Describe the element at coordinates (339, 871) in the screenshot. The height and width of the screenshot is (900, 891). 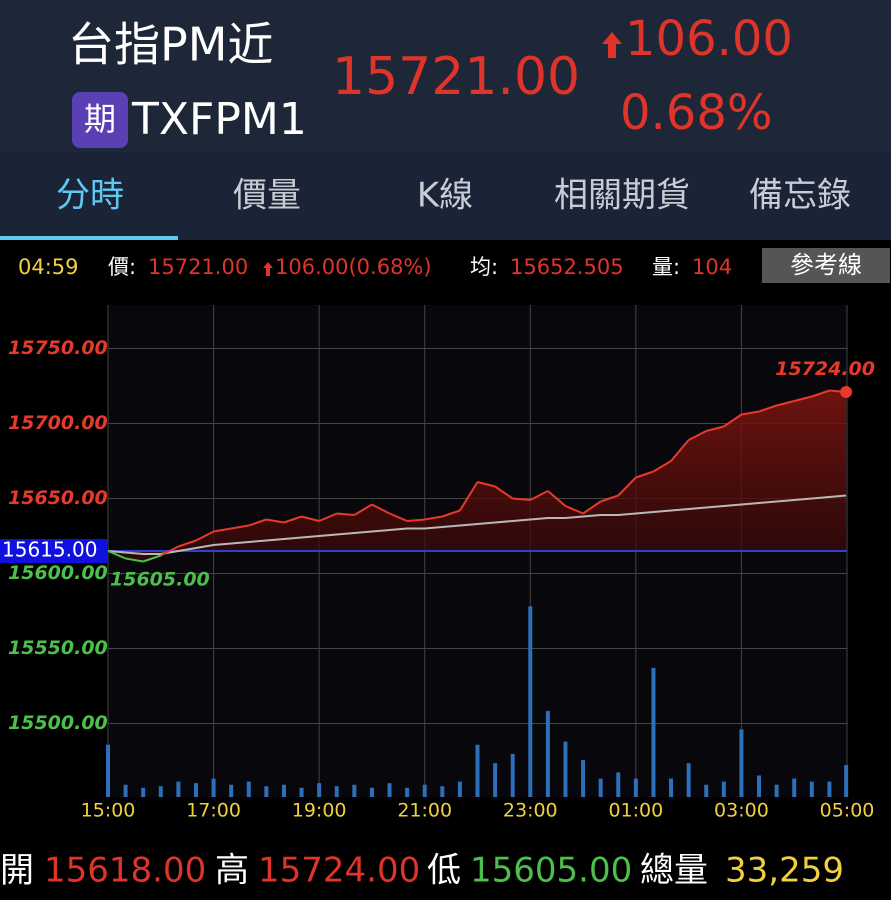
I see `footer-high: 15724.00` at that location.